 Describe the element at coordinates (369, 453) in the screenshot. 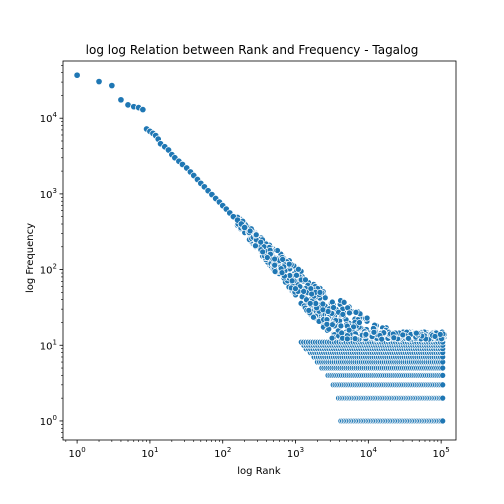

I see `x-tick-label: 10⁴` at that location.